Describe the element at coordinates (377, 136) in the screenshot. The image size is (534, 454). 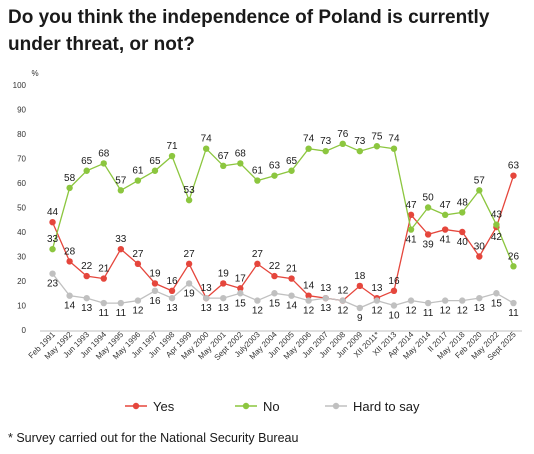
I see `data-label-no: 75` at that location.